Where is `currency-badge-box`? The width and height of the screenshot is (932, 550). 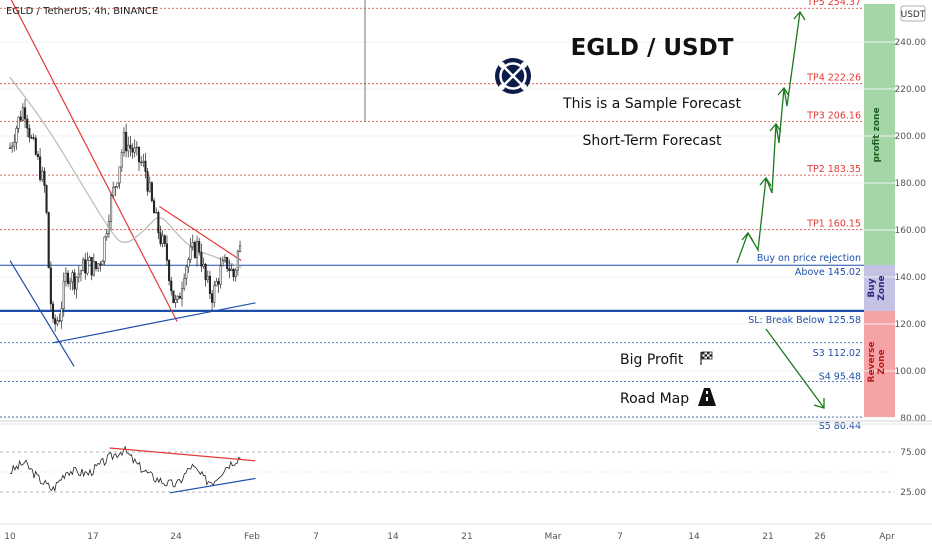
currency-badge-box is located at coordinates (913, 13).